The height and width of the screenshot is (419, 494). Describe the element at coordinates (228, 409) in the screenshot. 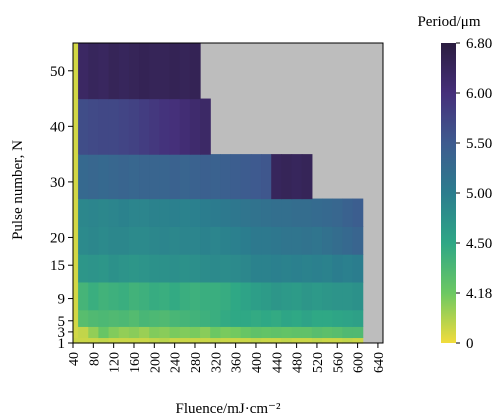

I see `x-axis-label: Fluence/mJ·cm⁻²` at that location.